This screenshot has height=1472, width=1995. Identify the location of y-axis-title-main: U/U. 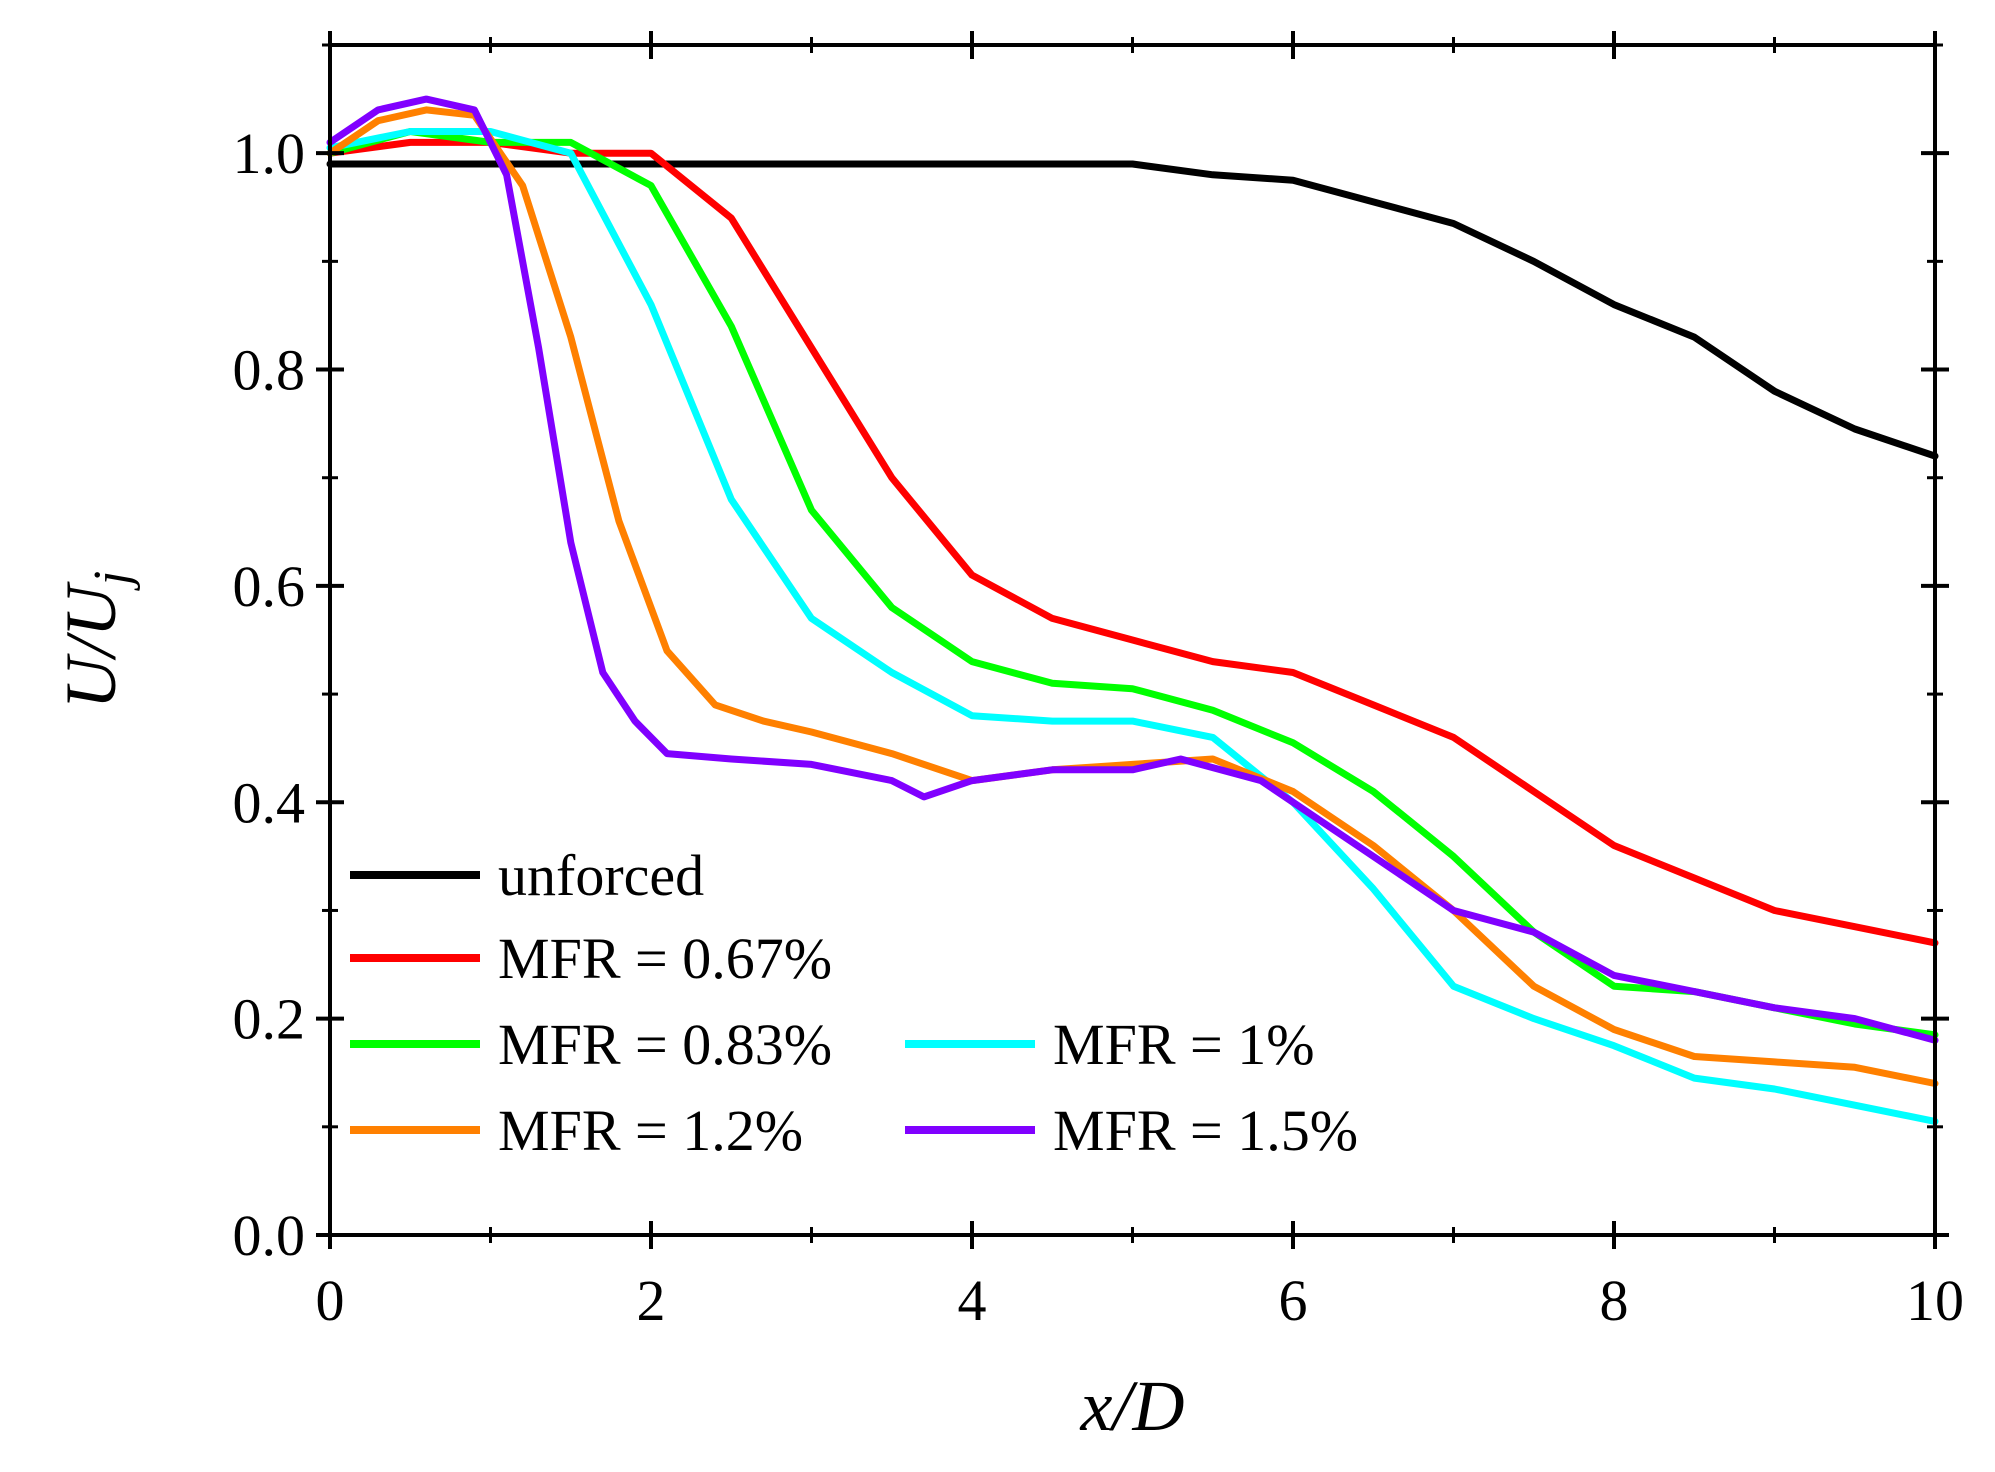
(91, 645).